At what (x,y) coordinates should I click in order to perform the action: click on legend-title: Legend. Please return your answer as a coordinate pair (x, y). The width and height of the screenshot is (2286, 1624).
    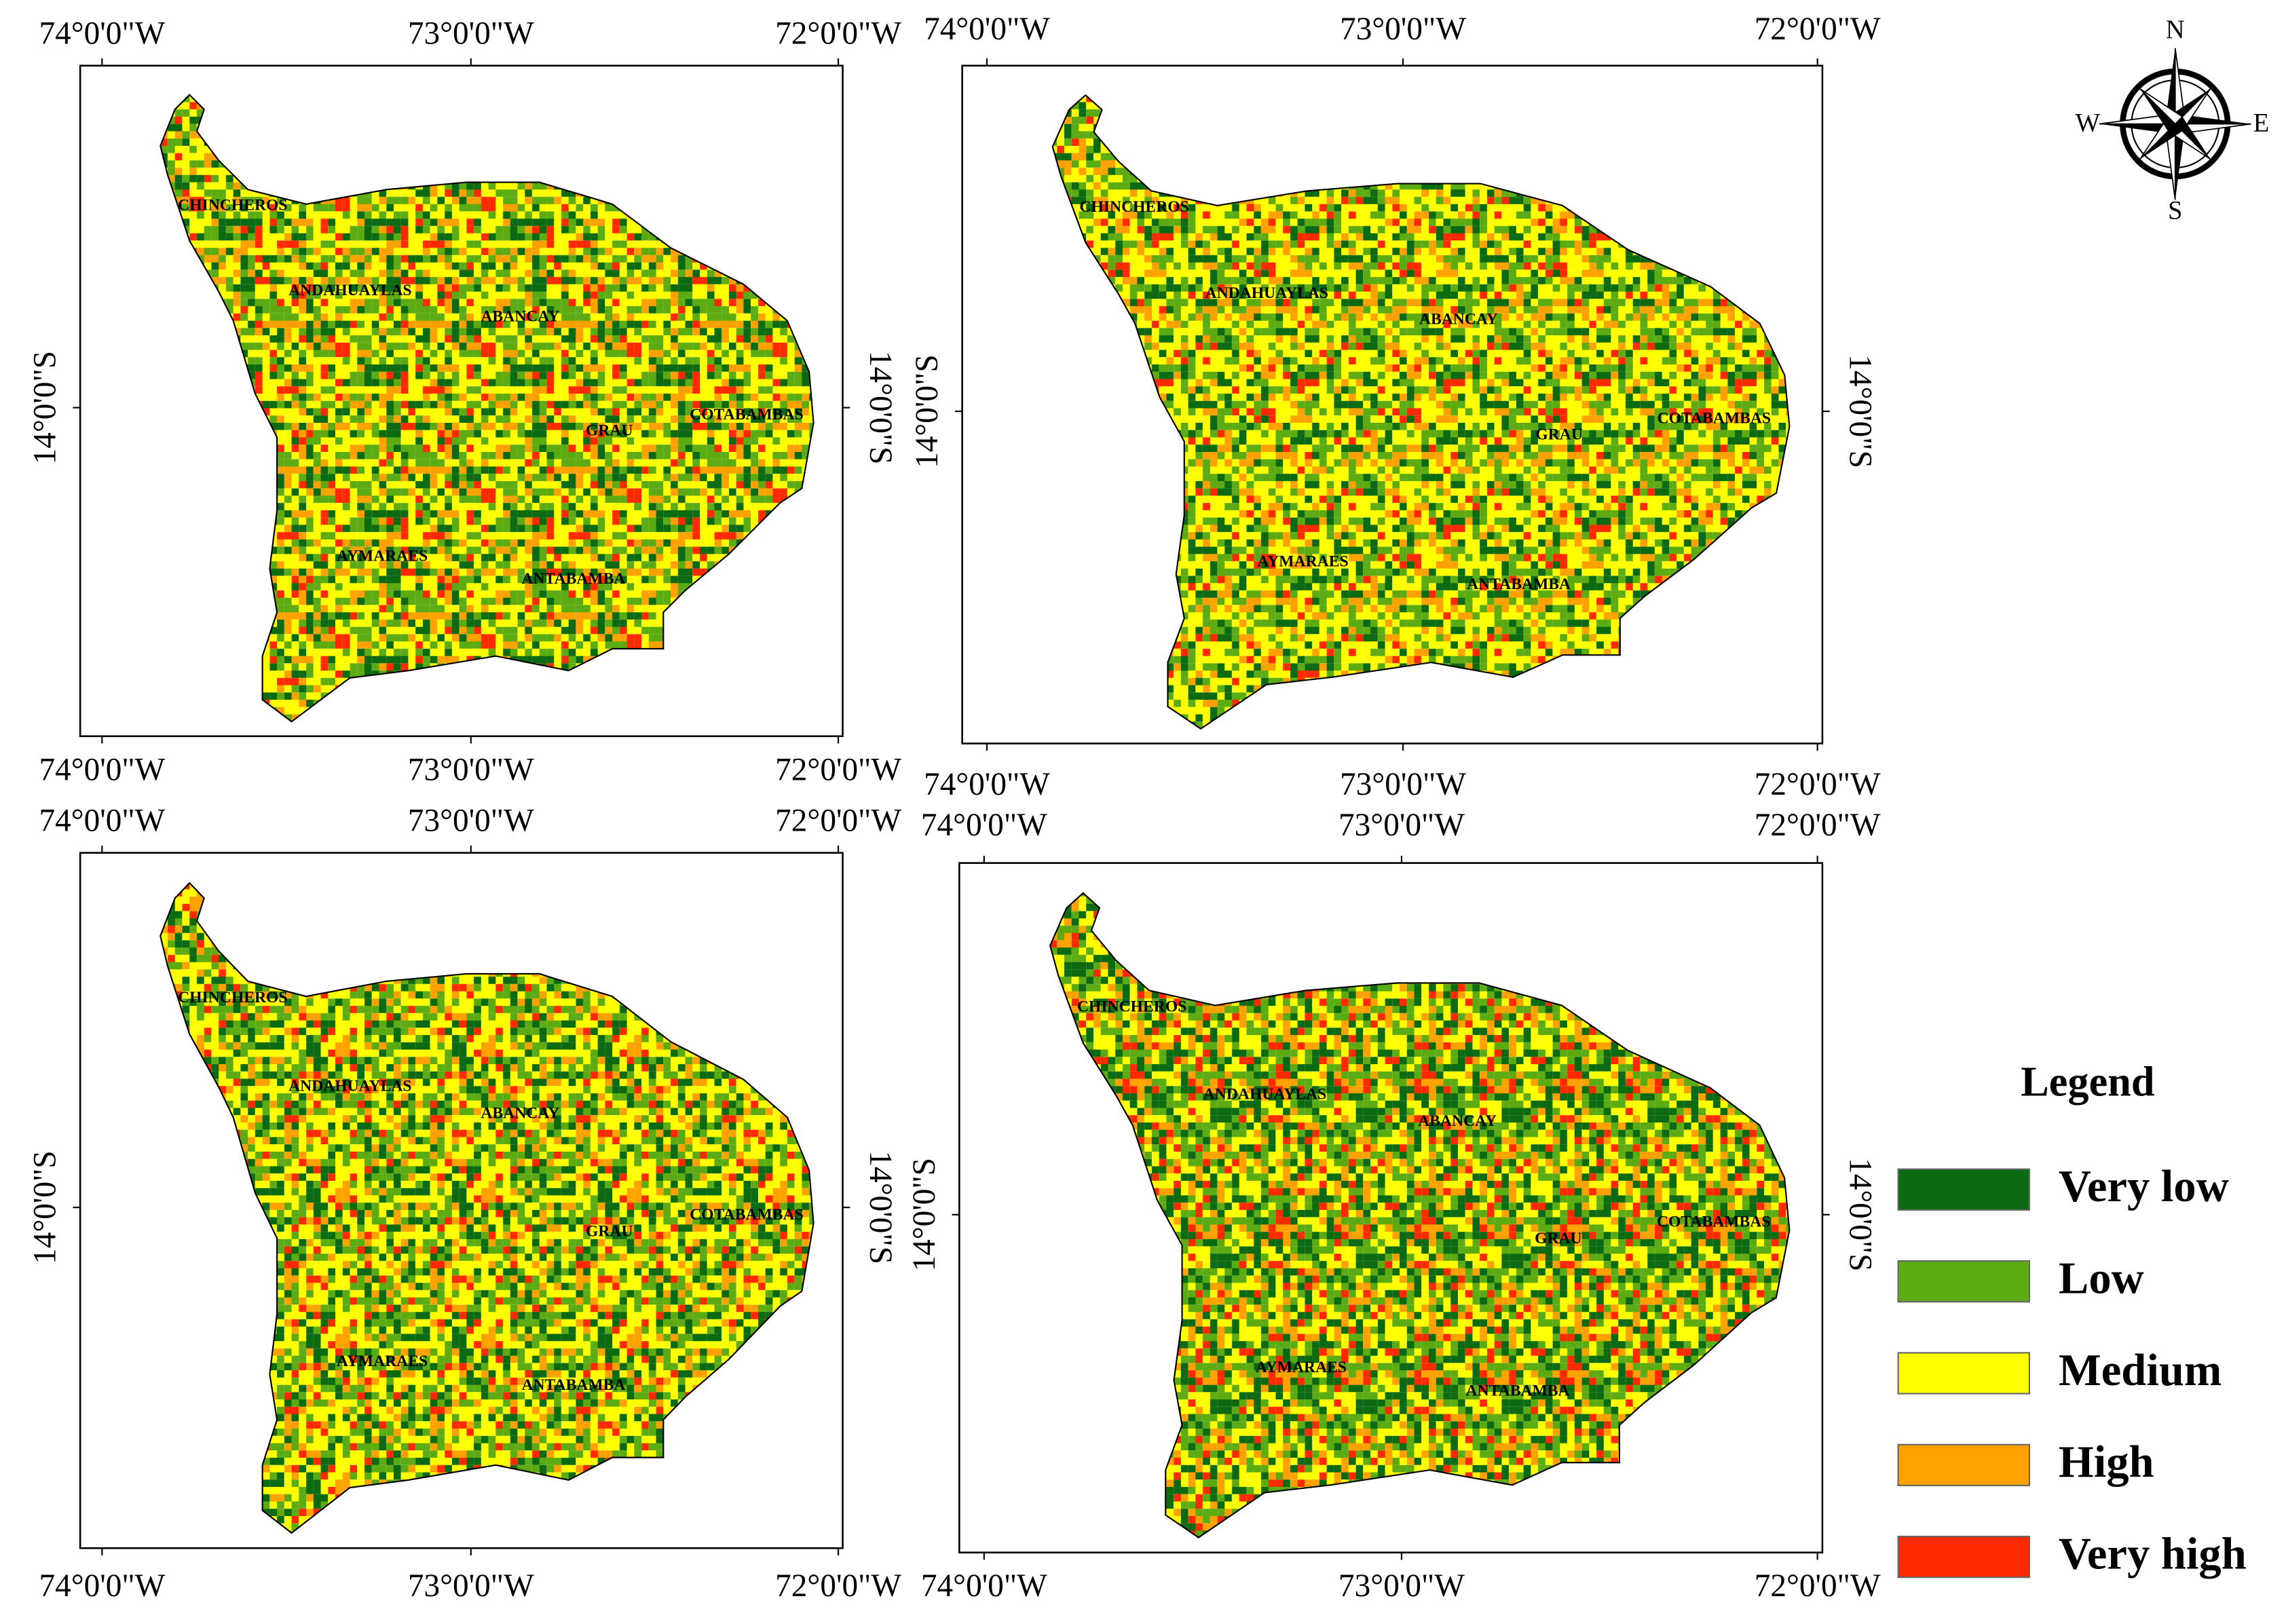
    Looking at the image, I should click on (2087, 1082).